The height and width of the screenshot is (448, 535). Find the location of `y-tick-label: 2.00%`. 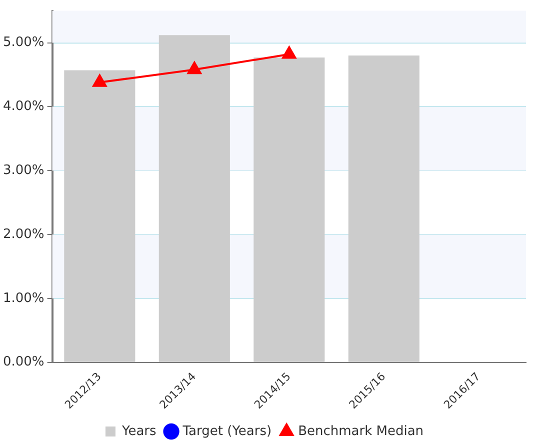

y-tick-label: 2.00% is located at coordinates (23, 234).